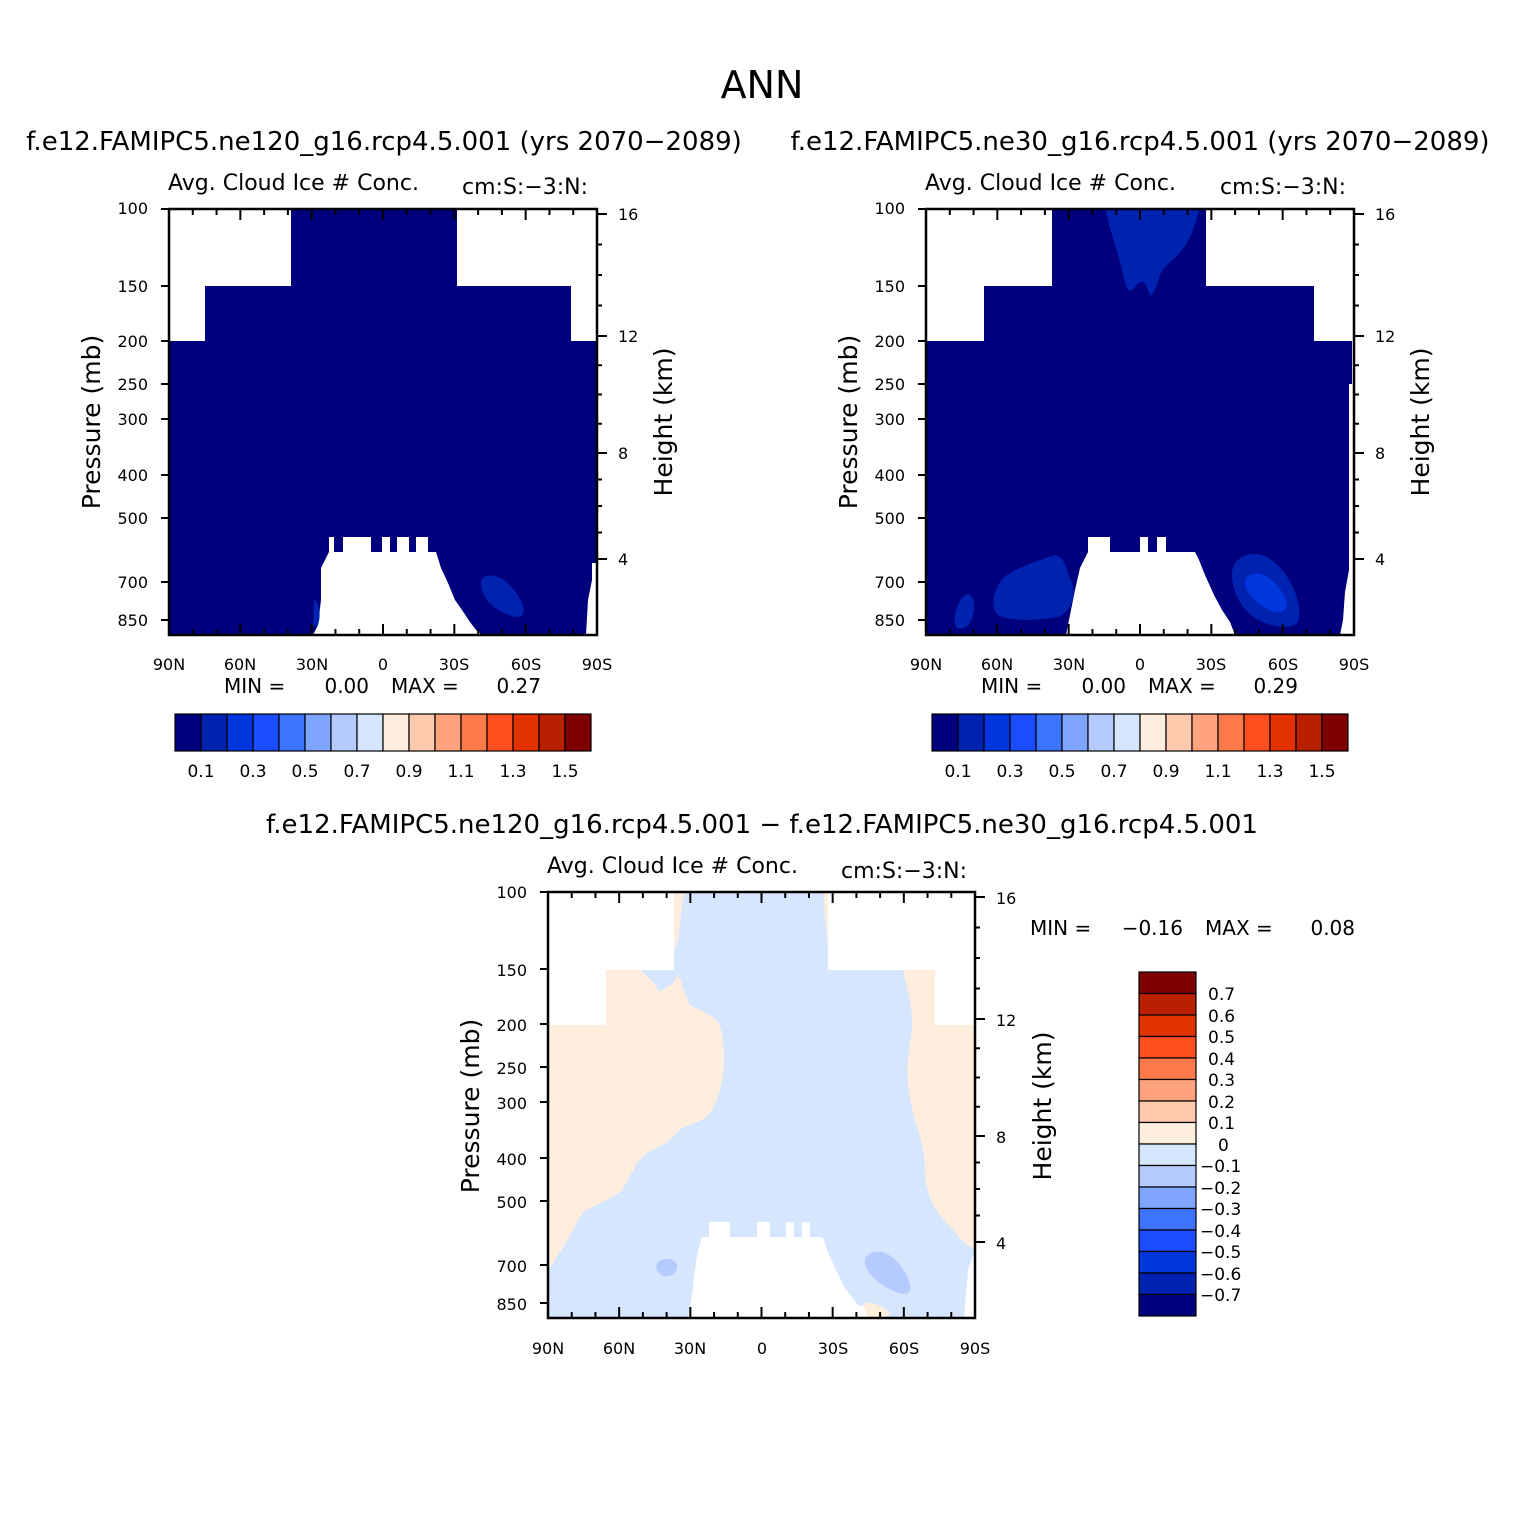  Describe the element at coordinates (1221, 1060) in the screenshot. I see `colorbar-label: 0.4` at that location.